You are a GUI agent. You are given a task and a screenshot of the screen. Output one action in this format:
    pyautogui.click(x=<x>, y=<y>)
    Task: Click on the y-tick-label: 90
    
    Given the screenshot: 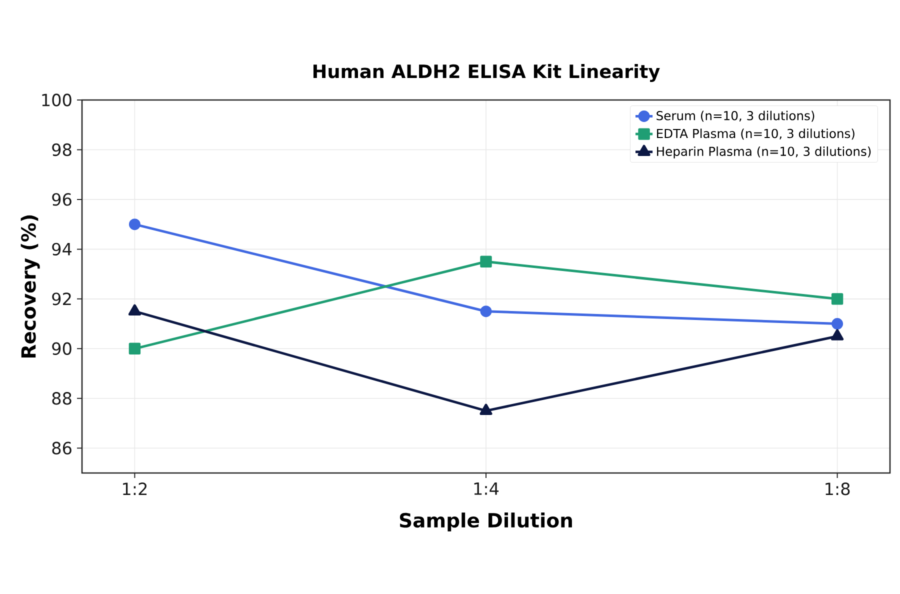 What is the action you would take?
    pyautogui.click(x=62, y=349)
    